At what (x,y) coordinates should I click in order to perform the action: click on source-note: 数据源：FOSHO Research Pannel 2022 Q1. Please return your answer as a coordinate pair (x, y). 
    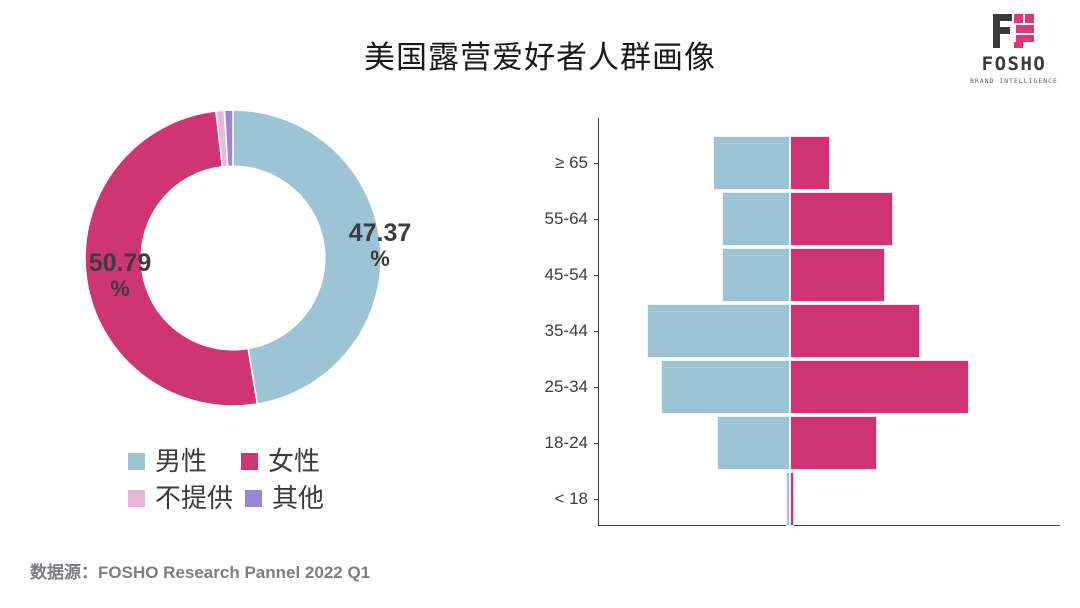
    Looking at the image, I should click on (200, 572).